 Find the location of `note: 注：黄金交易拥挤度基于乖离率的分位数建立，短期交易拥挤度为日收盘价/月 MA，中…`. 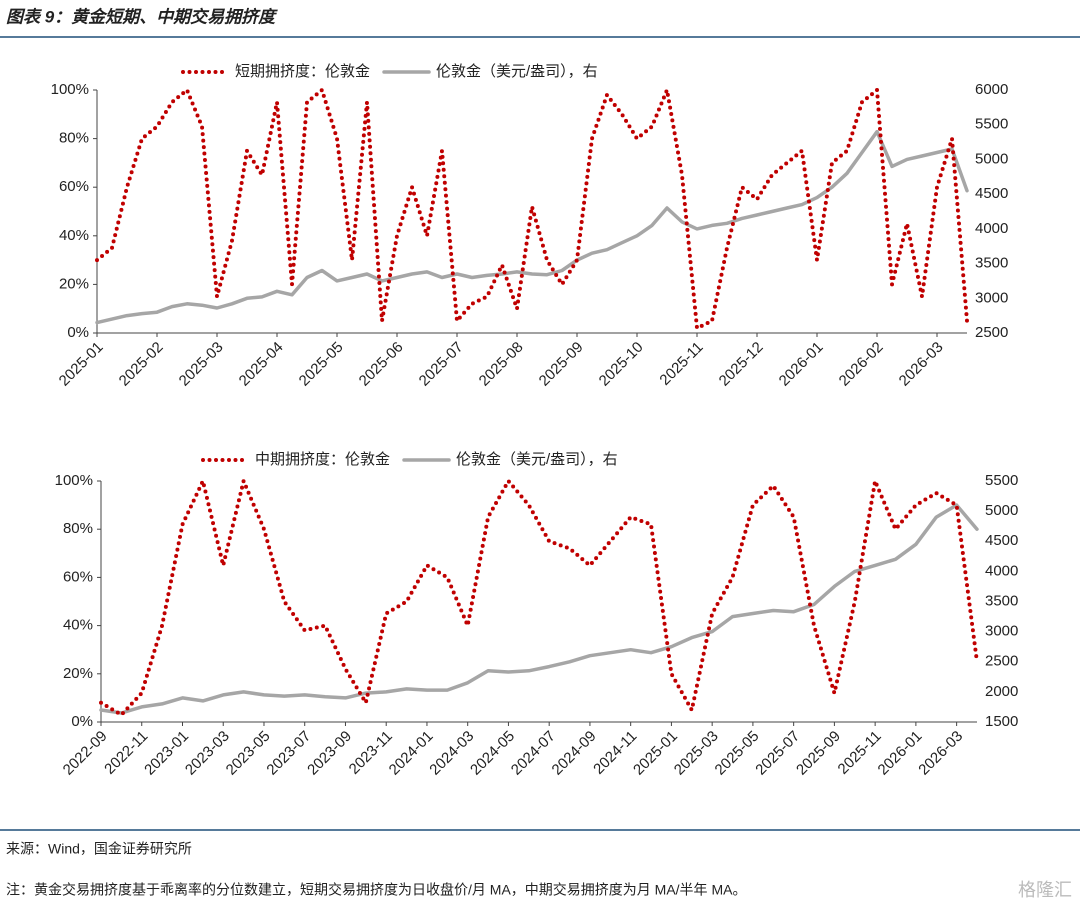

note: 注：黄金交易拥挤度基于乖离率的分位数建立，短期交易拥挤度为日收盘价/月 MA，中… is located at coordinates (376, 890).